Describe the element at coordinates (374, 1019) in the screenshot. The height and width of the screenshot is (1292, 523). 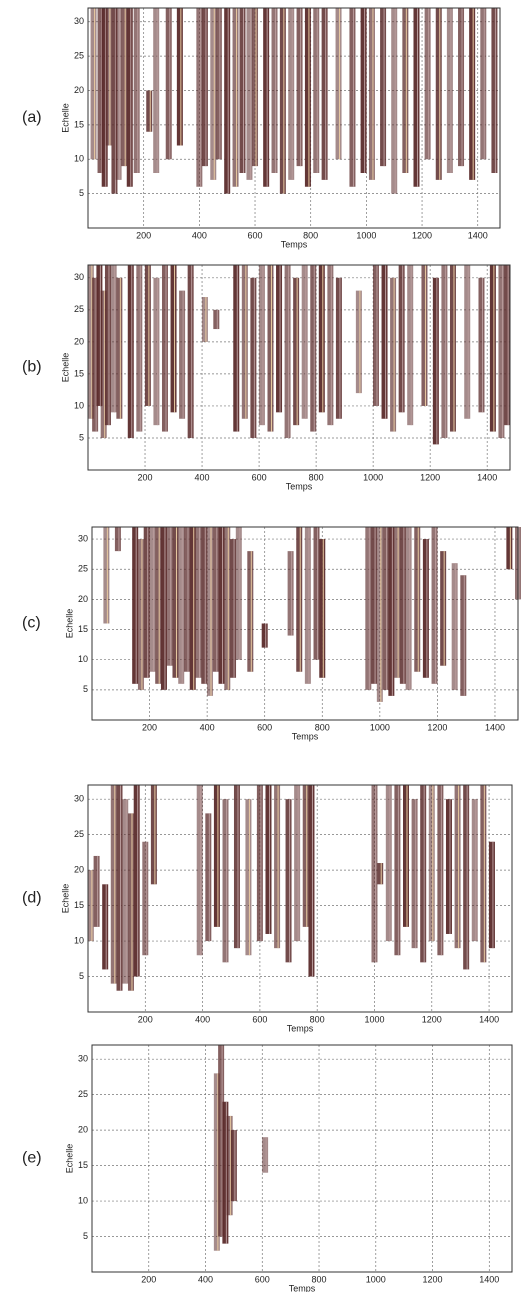
I see `x-tick-label: 1000` at that location.